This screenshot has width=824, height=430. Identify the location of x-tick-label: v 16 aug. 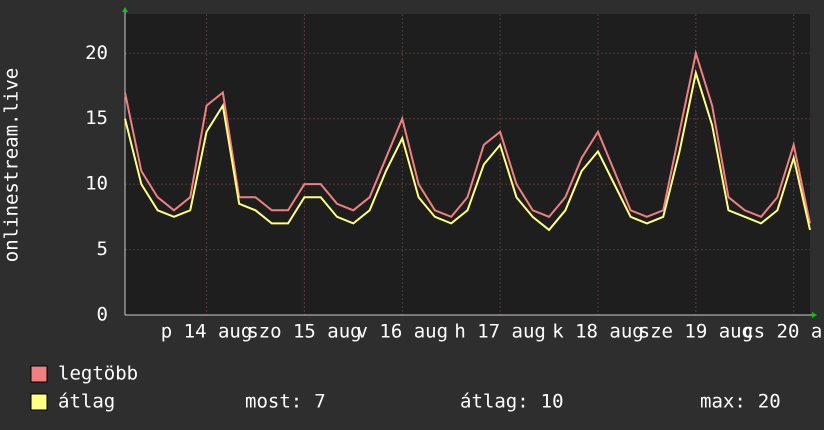
(403, 332).